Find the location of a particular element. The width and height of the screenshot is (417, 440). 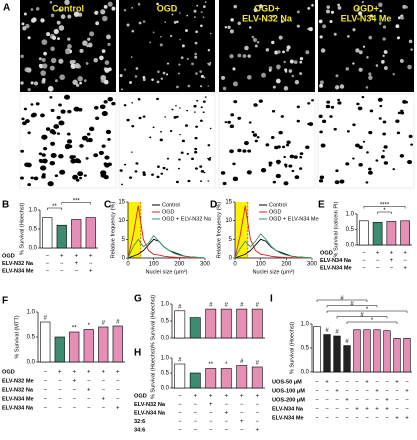

segmentation is located at coordinates (267, 141).